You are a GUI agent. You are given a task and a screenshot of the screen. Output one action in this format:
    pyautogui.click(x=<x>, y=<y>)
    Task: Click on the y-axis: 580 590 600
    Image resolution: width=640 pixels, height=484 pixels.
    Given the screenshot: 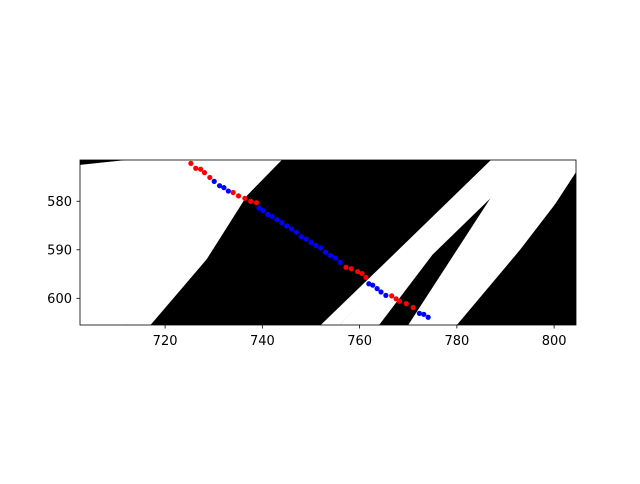 What is the action you would take?
    pyautogui.click(x=63, y=251)
    